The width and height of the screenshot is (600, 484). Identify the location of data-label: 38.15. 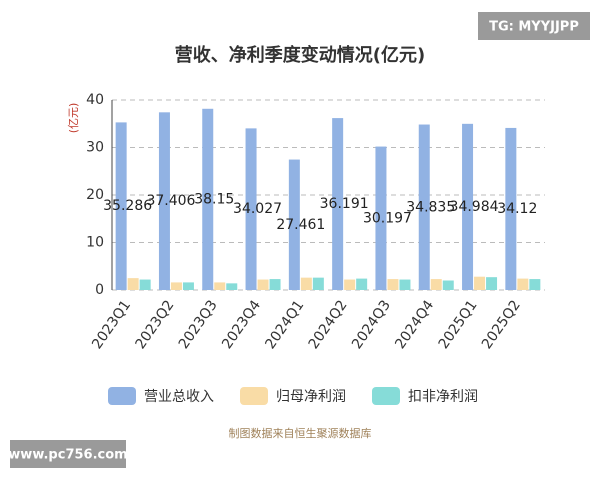
(214, 199).